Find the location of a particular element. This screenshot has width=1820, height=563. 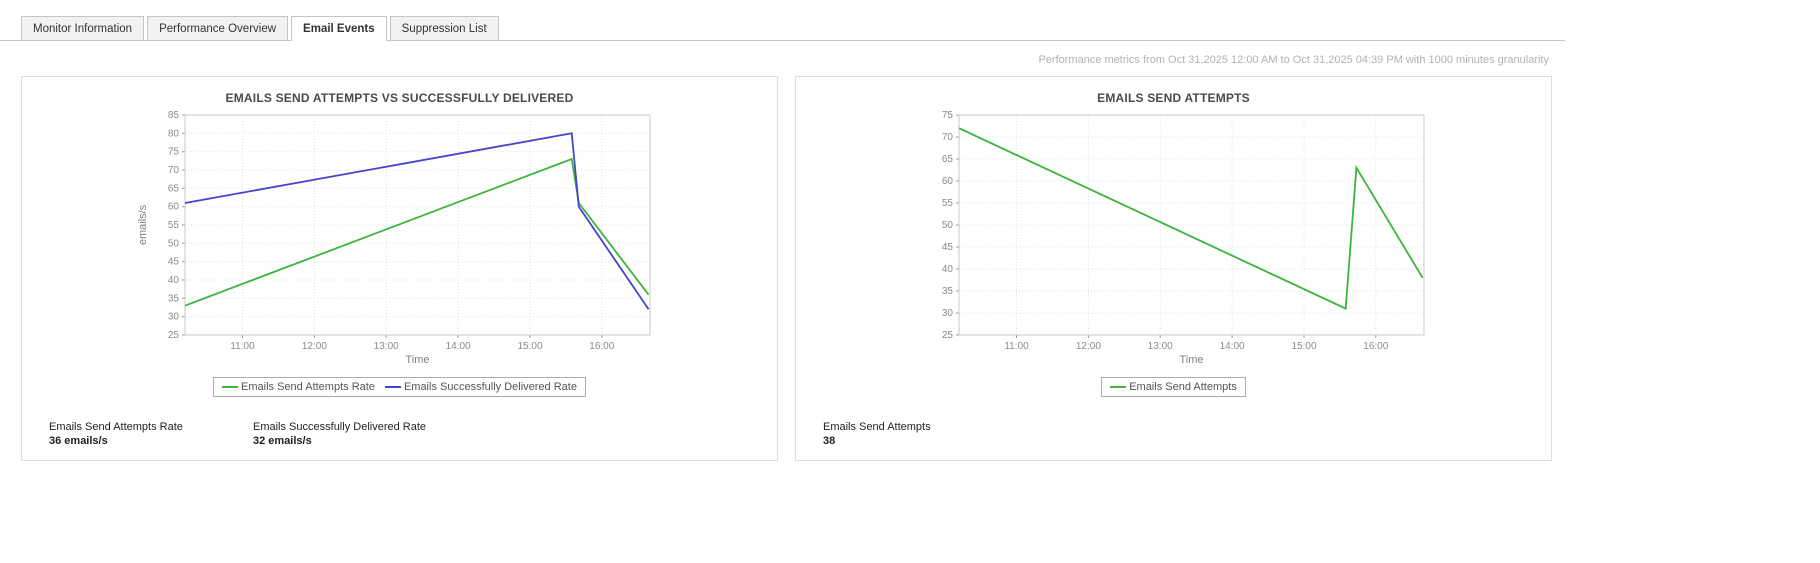

chart-legend-send-attempts: Emails Send Attempts is located at coordinates (1173, 387).